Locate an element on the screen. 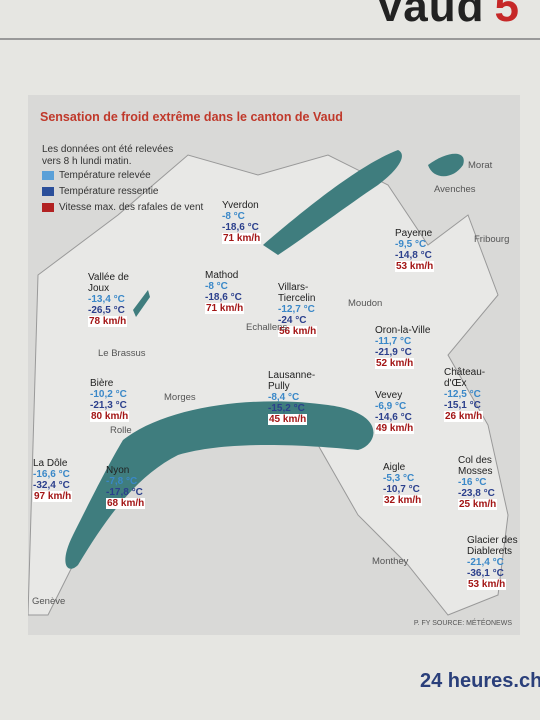  footer-brand: 24 heures.ch is located at coordinates (480, 681).